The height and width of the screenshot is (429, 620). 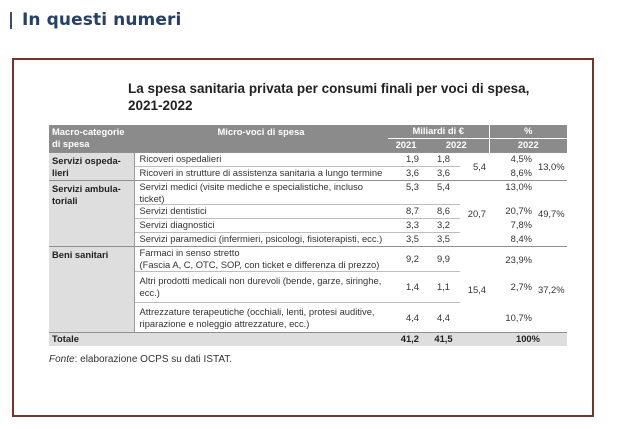 I want to click on value-2022: 3,6, so click(x=442, y=173).